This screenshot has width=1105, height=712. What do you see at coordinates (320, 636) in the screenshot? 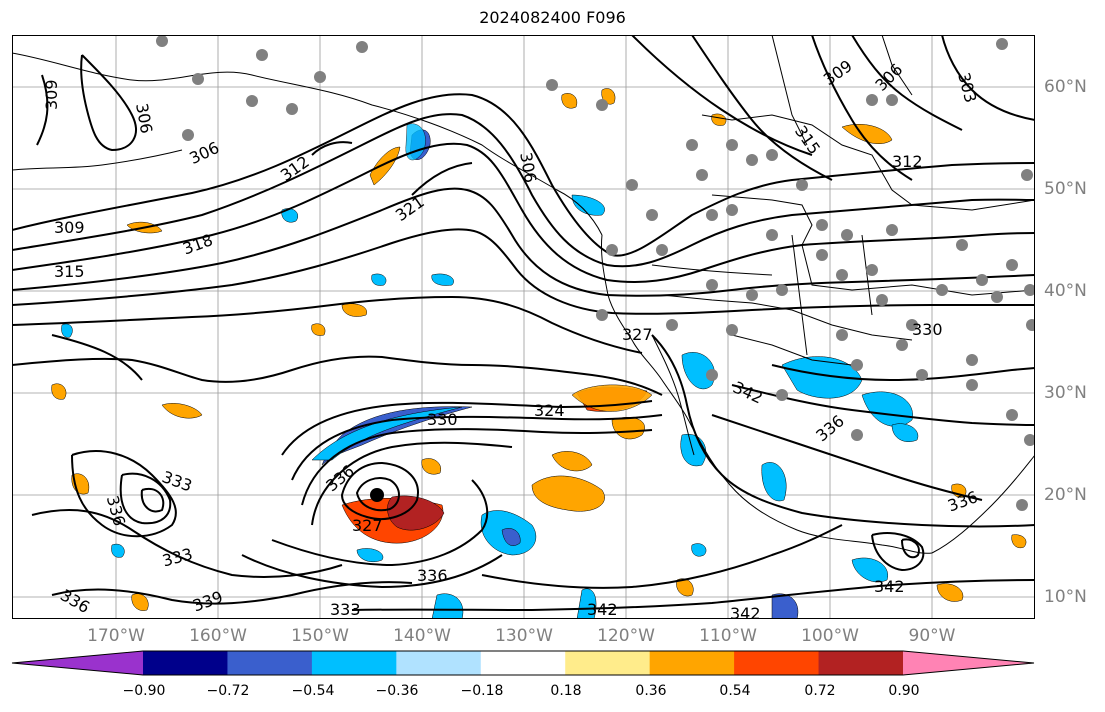
I see `lon-label: 150°W` at bounding box center [320, 636].